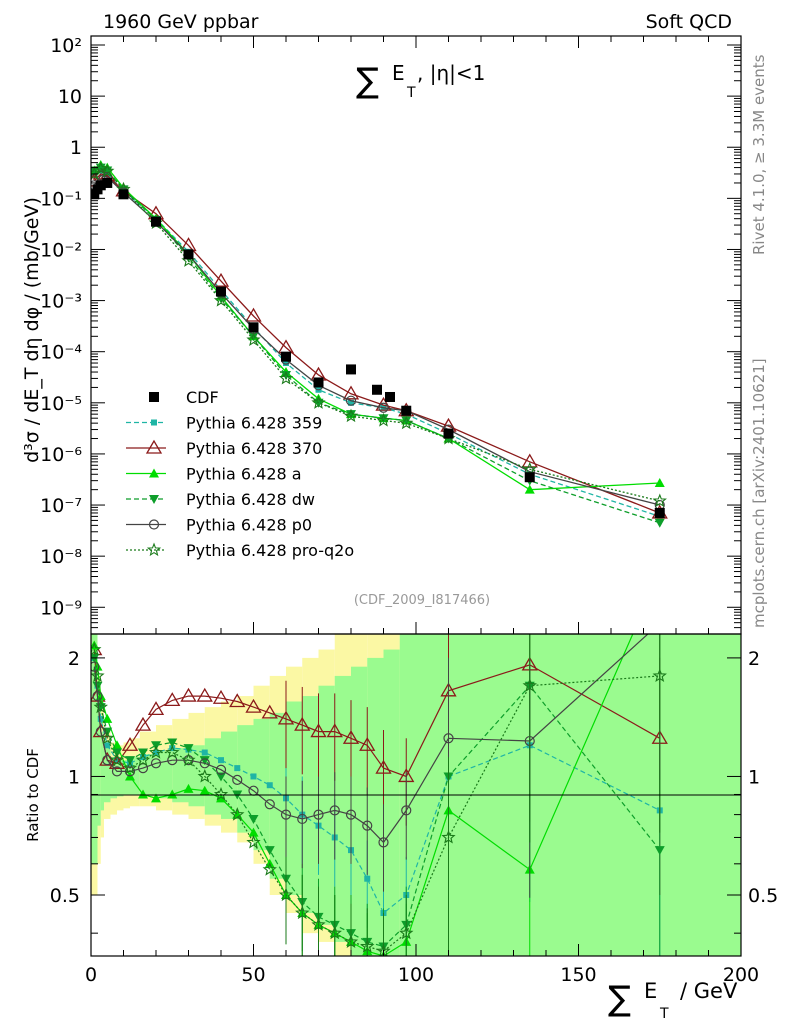 Image resolution: width=786 pixels, height=1028 pixels. Describe the element at coordinates (759, 493) in the screenshot. I see `side-label-mcplots: mcplots.cern.ch [arXiv:2401.10621]` at that location.